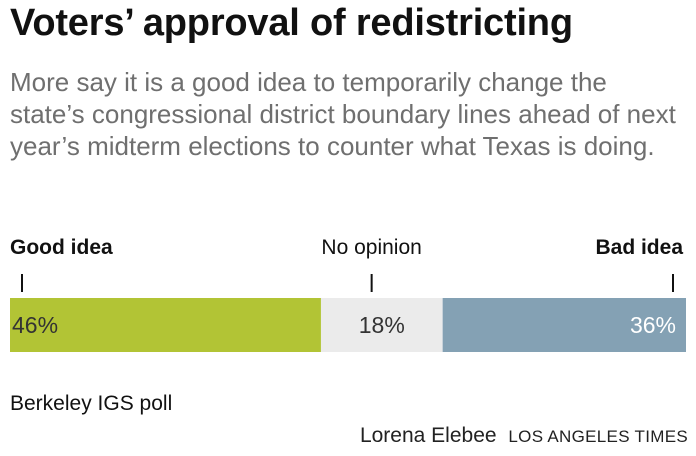 Image resolution: width=696 pixels, height=456 pixels. Describe the element at coordinates (371, 247) in the screenshot. I see `category-label-no-opinion: No opinion` at that location.